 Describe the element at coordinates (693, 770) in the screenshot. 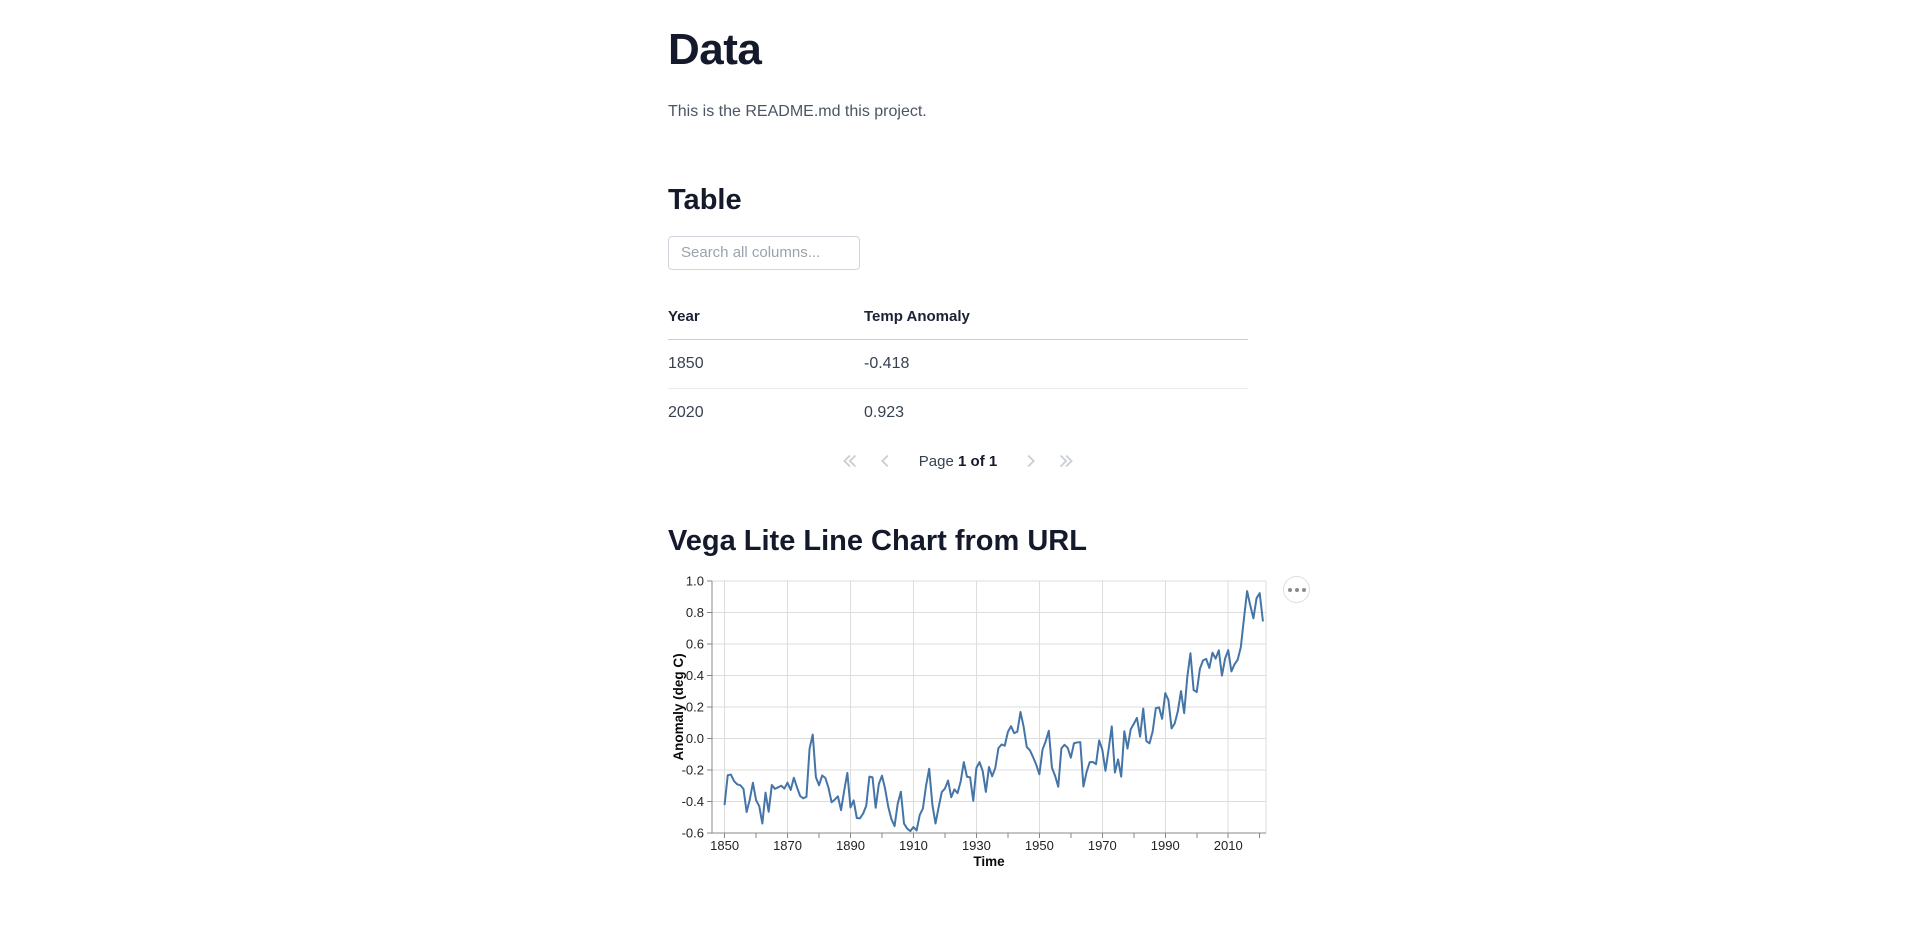

I see `y-tick-label: -0.2` at that location.